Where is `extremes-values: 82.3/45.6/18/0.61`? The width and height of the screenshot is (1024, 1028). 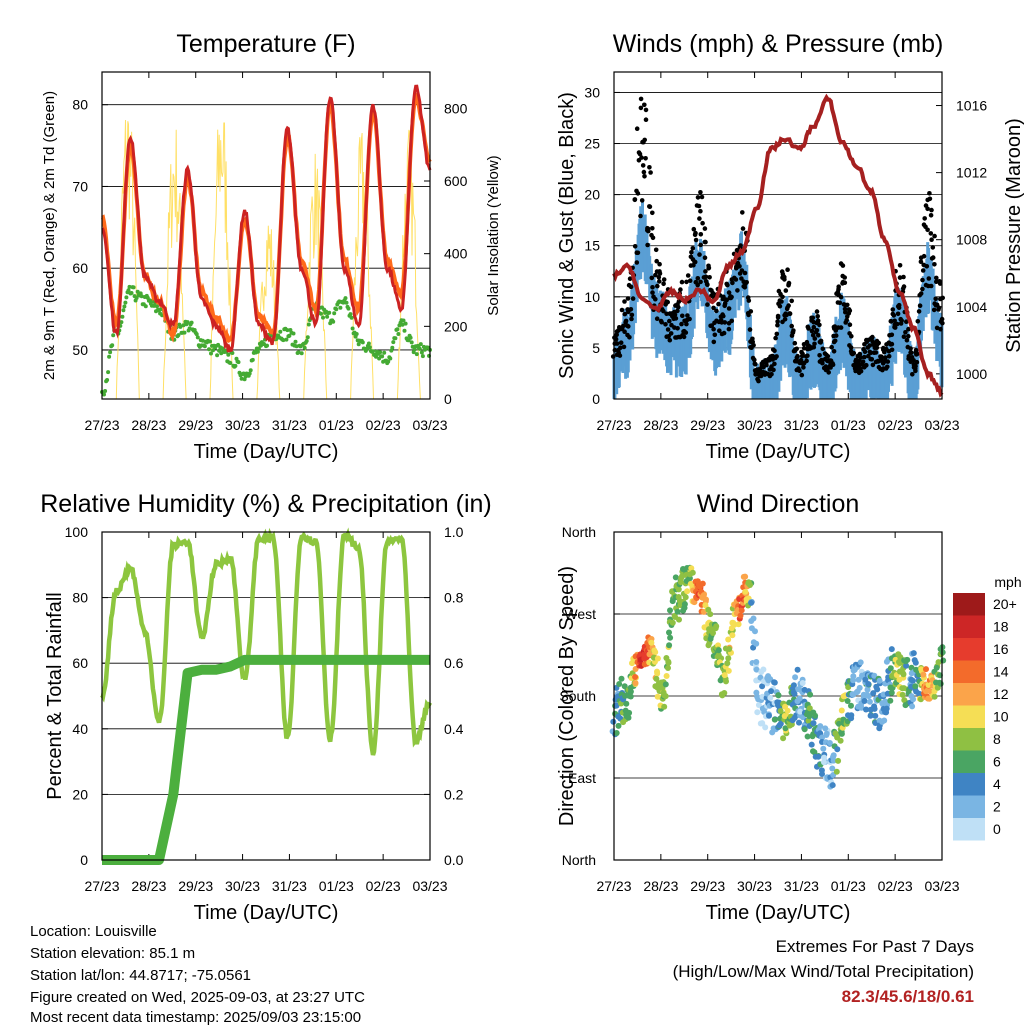
extremes-values: 82.3/45.6/18/0.61 is located at coordinates (907, 996).